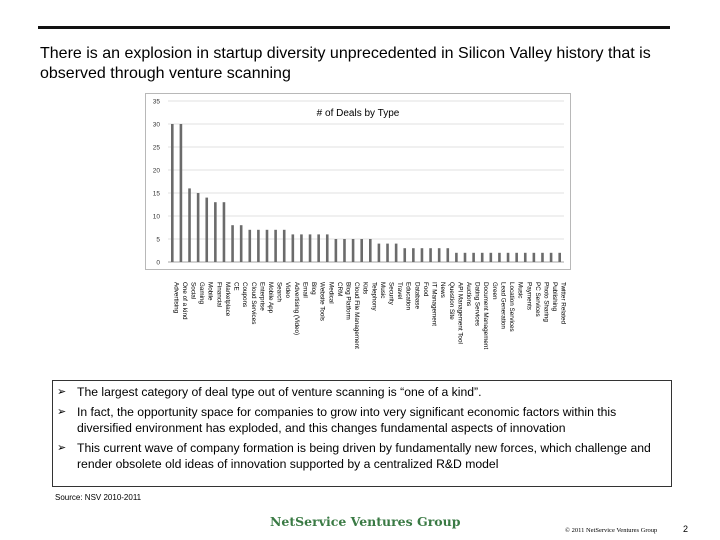 This screenshot has height=540, width=720. What do you see at coordinates (686, 529) in the screenshot?
I see `page-number: 2` at bounding box center [686, 529].